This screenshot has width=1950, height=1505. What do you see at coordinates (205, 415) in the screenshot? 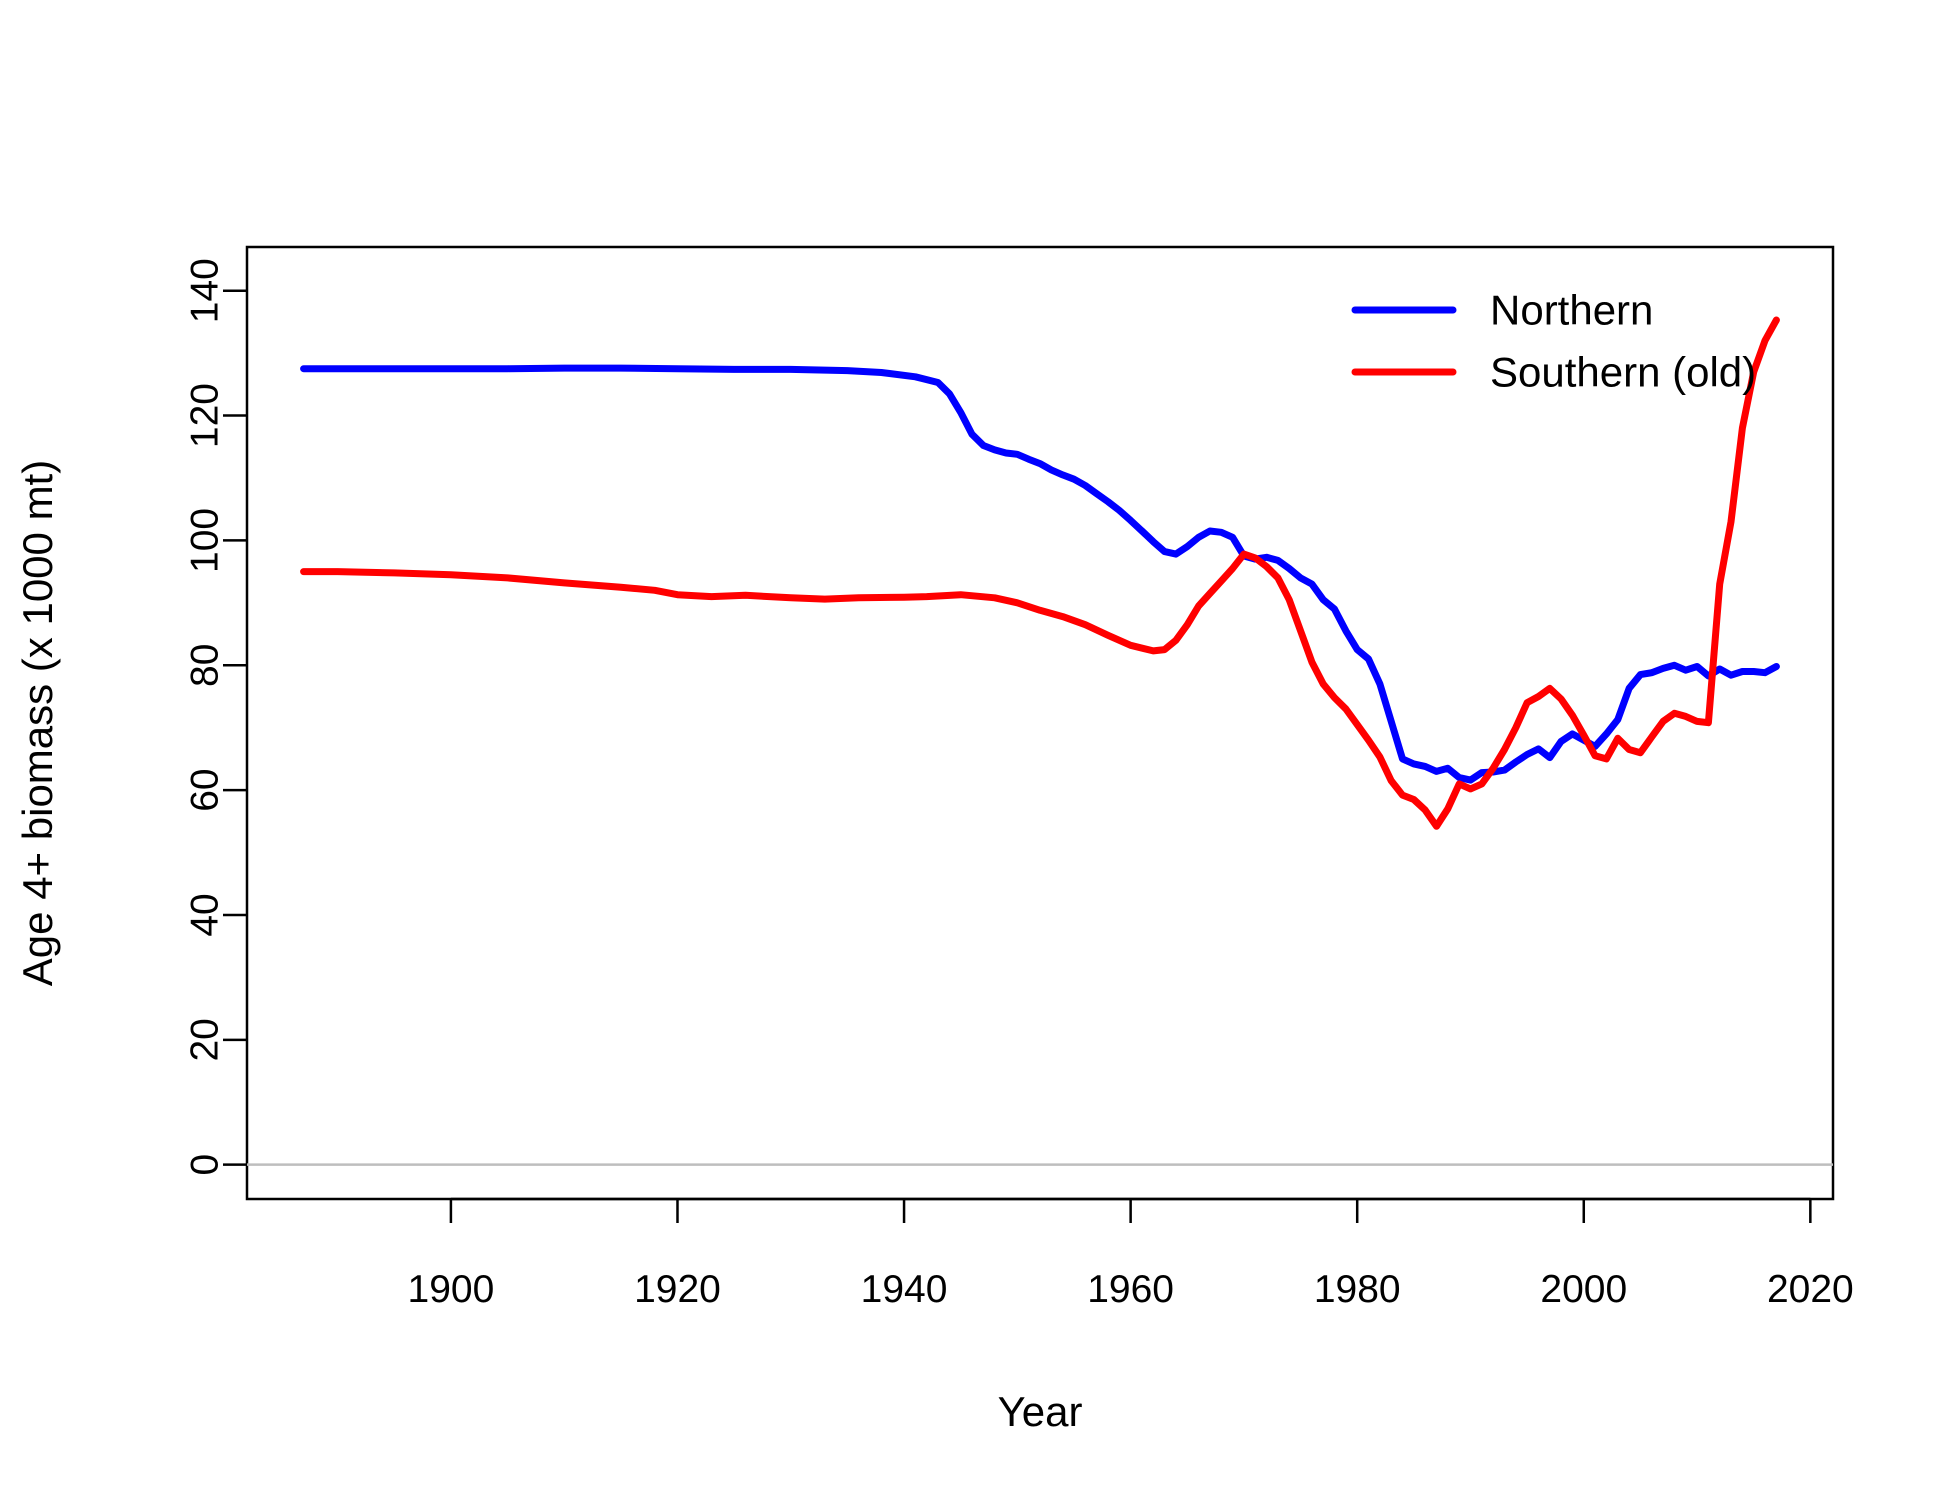
I see `y-tick-label: 120` at bounding box center [205, 415].